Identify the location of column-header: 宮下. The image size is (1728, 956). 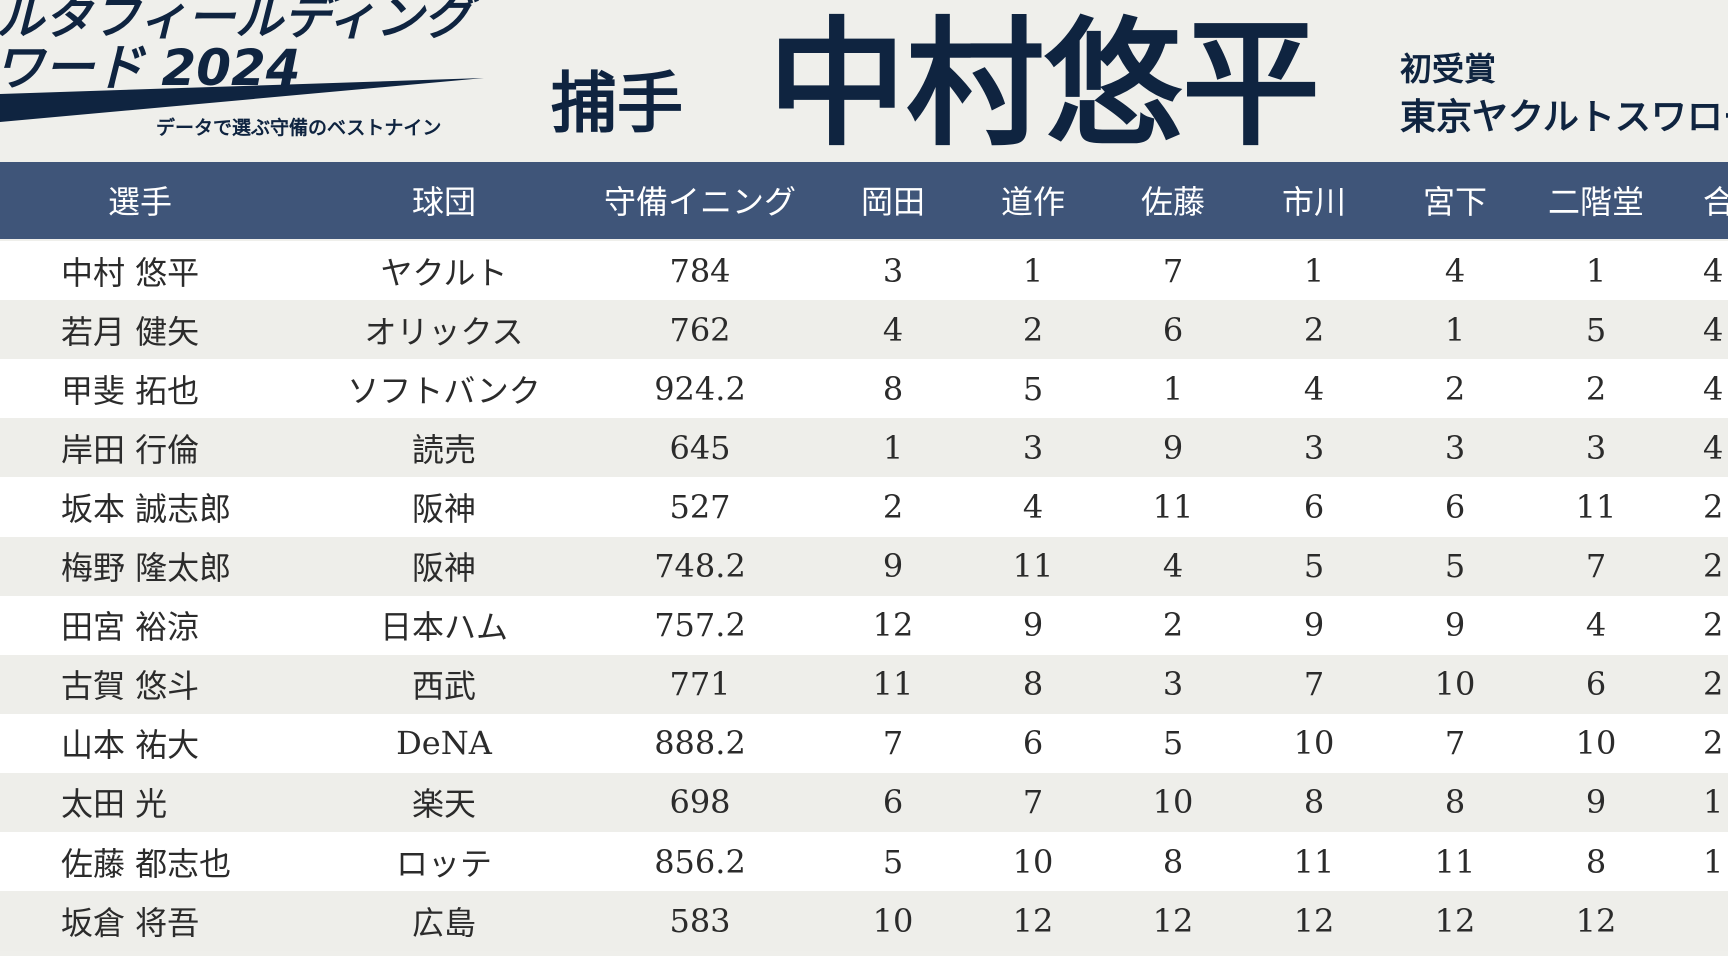
(1455, 202).